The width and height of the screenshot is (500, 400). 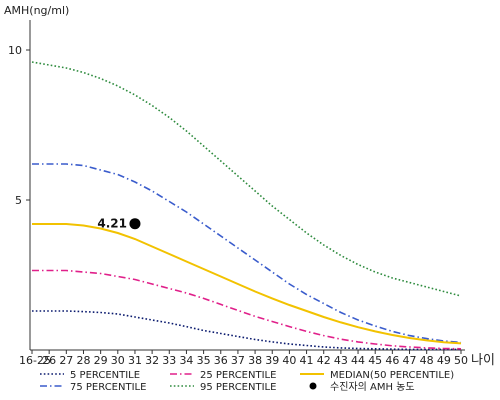 What do you see at coordinates (392, 375) in the screenshot?
I see `legend-label-4: MEDIAN(50 PERCENTILE)` at bounding box center [392, 375].